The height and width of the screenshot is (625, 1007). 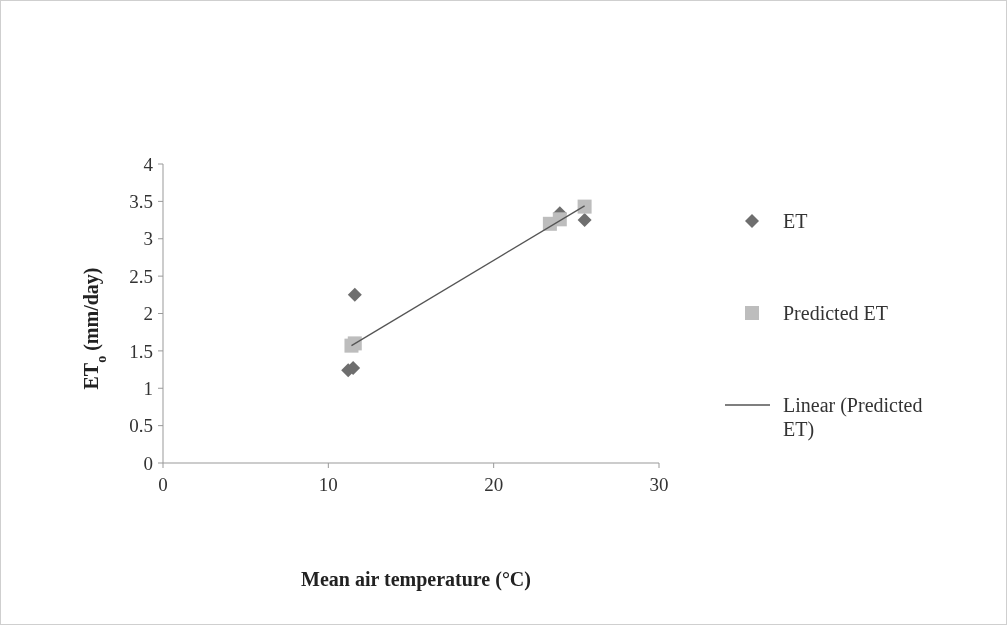 I want to click on y-tick-label: 1.5, so click(x=141, y=351).